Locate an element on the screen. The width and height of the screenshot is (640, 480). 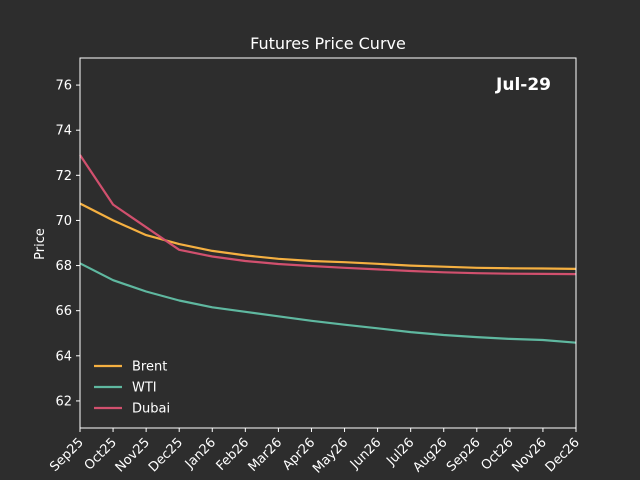
legend-label-dubai: Dubai is located at coordinates (151, 409).